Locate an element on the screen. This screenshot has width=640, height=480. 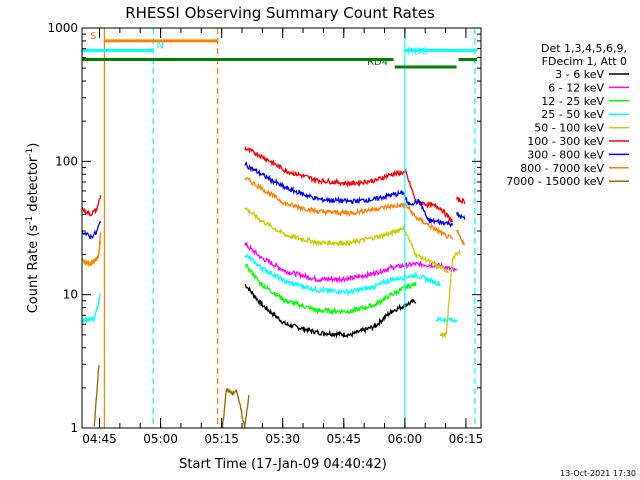
x-tick-label: 05:15 is located at coordinates (221, 439).